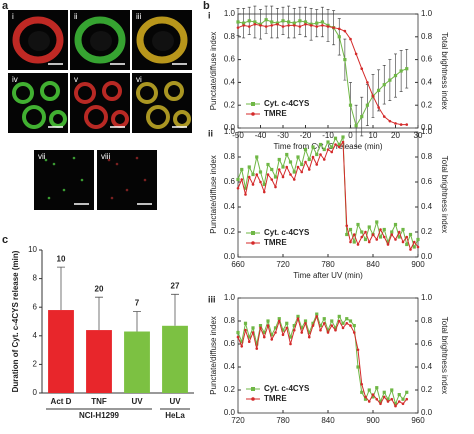 This screenshot has width=474, height=434. I want to click on image-label: v, so click(76, 79).